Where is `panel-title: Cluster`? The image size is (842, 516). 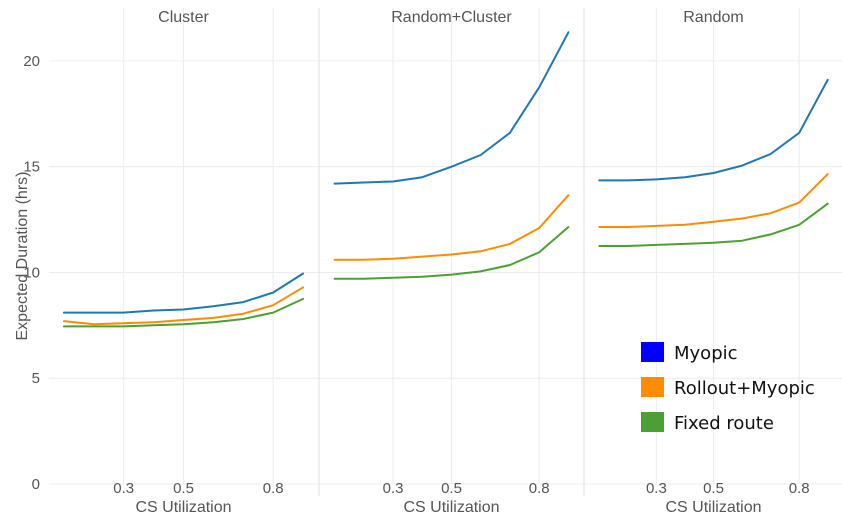 panel-title: Cluster is located at coordinates (183, 17).